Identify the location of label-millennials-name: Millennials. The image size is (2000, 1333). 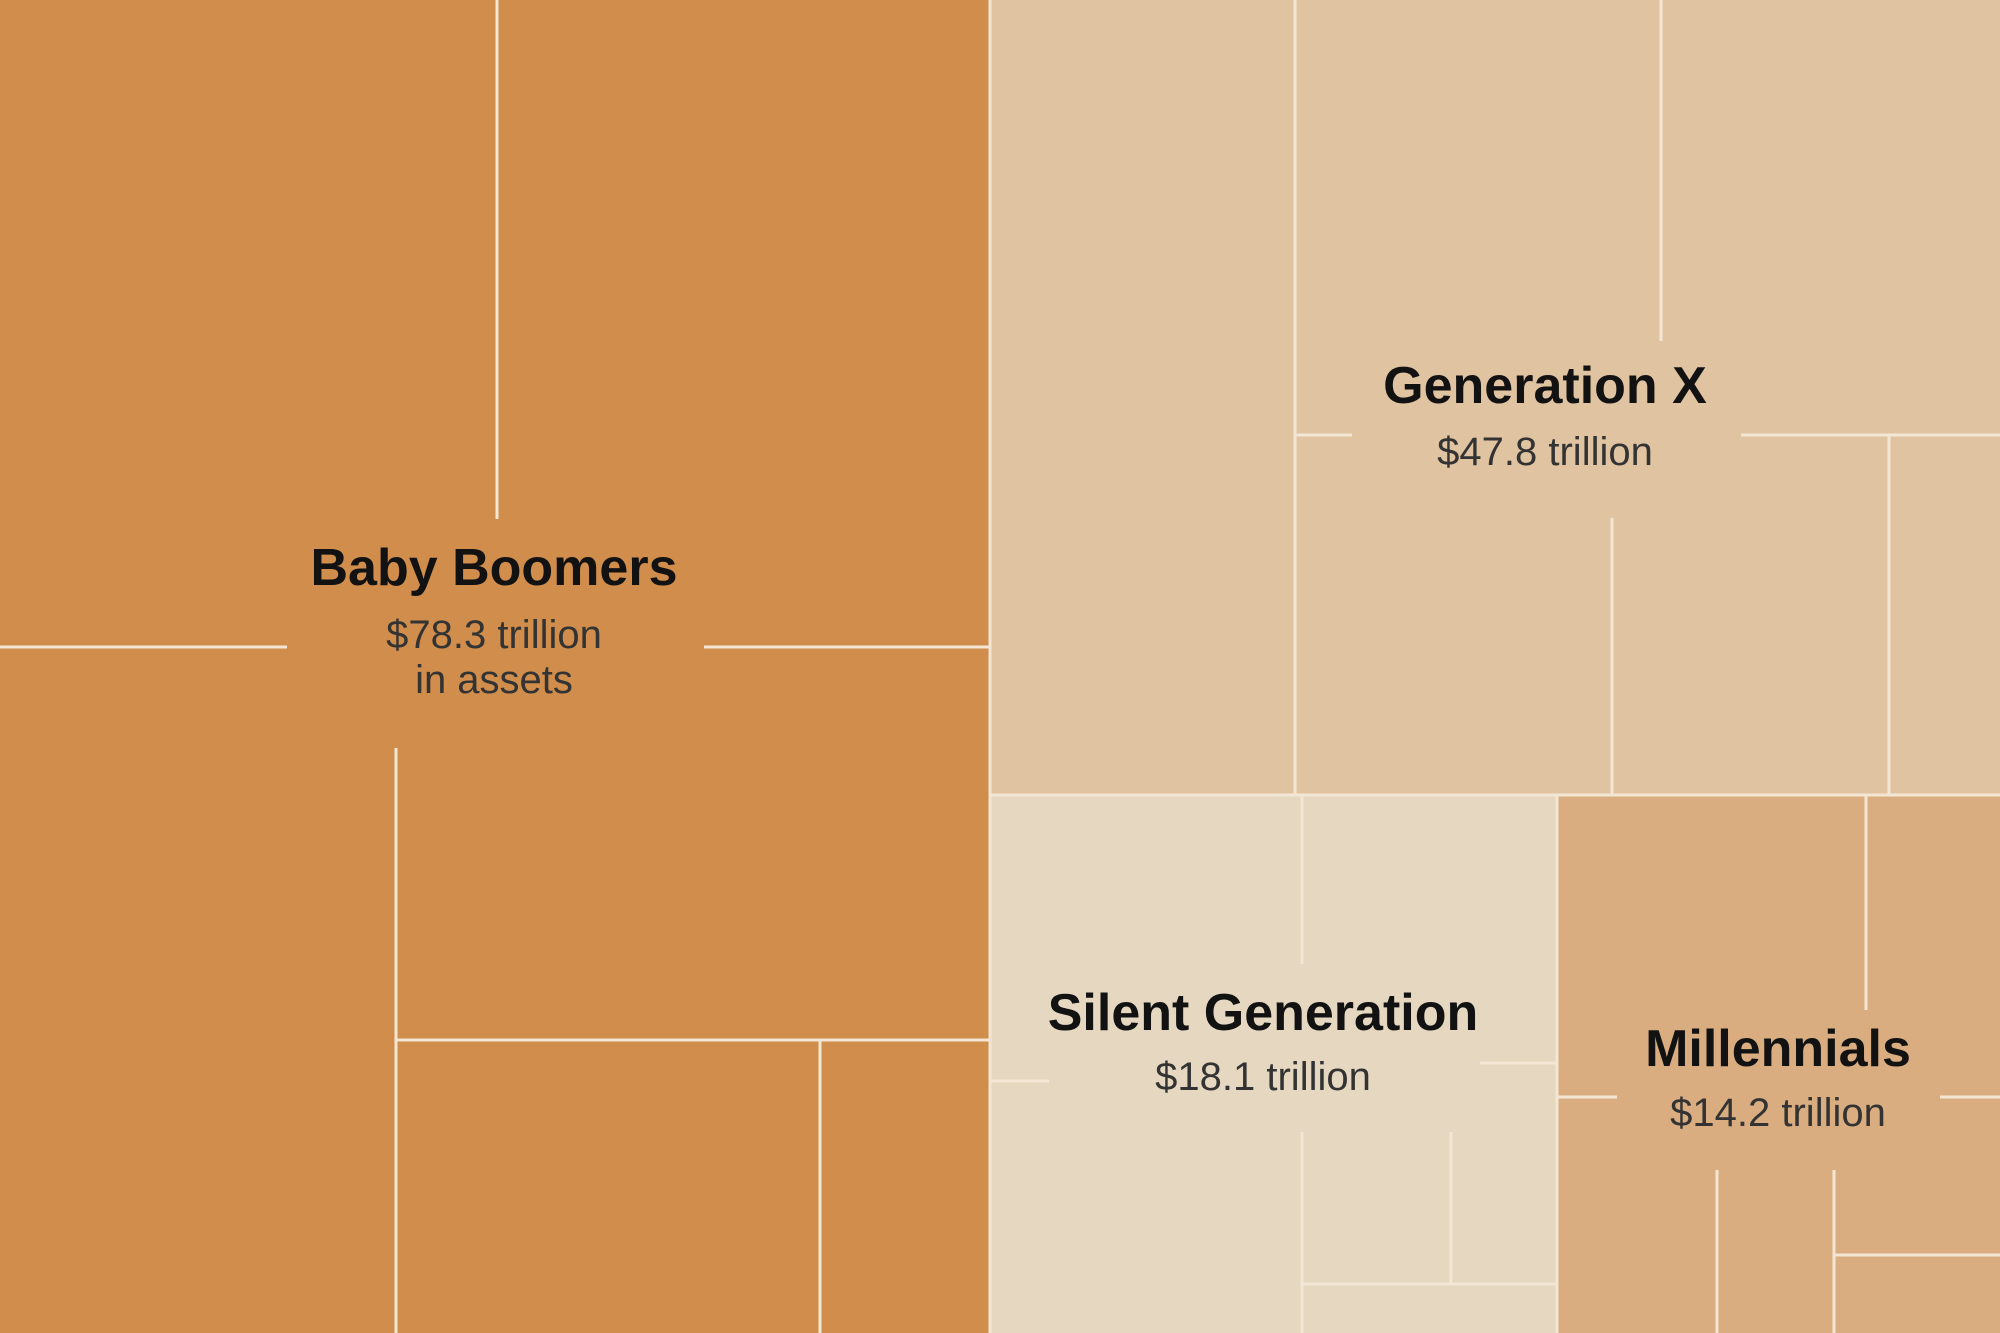
(1778, 1049).